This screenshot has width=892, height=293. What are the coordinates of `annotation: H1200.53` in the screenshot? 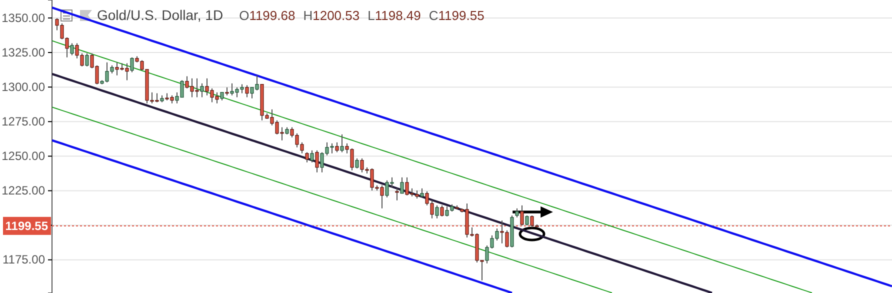 It's located at (331, 15).